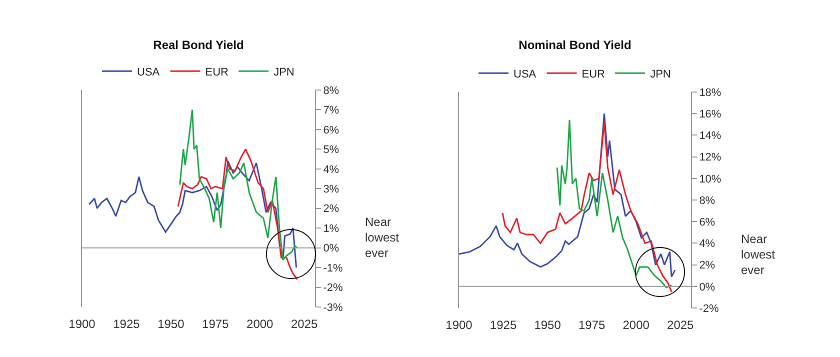  Describe the element at coordinates (331, 228) in the screenshot. I see `y-tick-label: 1%` at that location.